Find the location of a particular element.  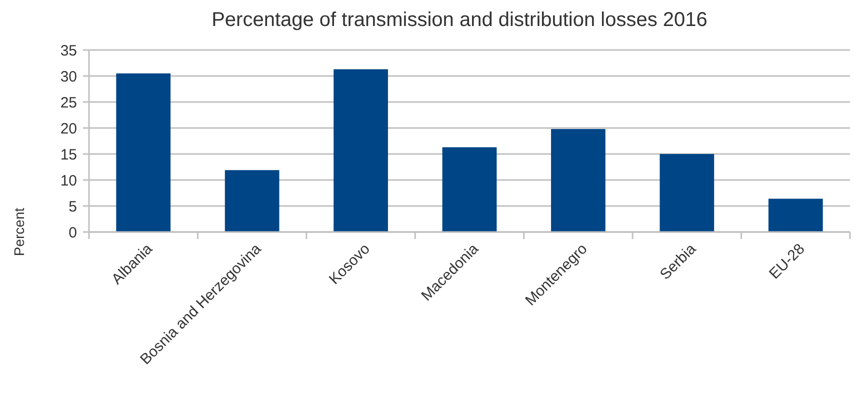

y-tick-label: 15 is located at coordinates (68, 155).